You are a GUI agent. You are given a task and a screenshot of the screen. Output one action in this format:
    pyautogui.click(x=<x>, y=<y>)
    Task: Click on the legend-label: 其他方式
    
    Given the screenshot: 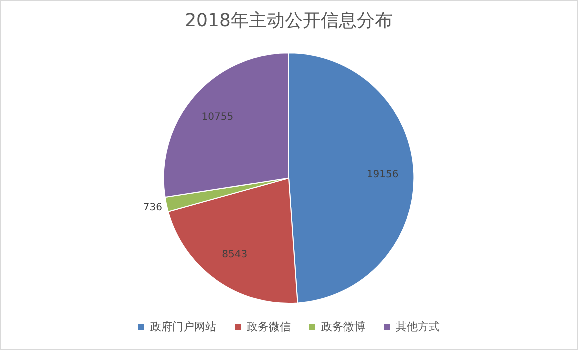 What is the action you would take?
    pyautogui.click(x=418, y=327)
    